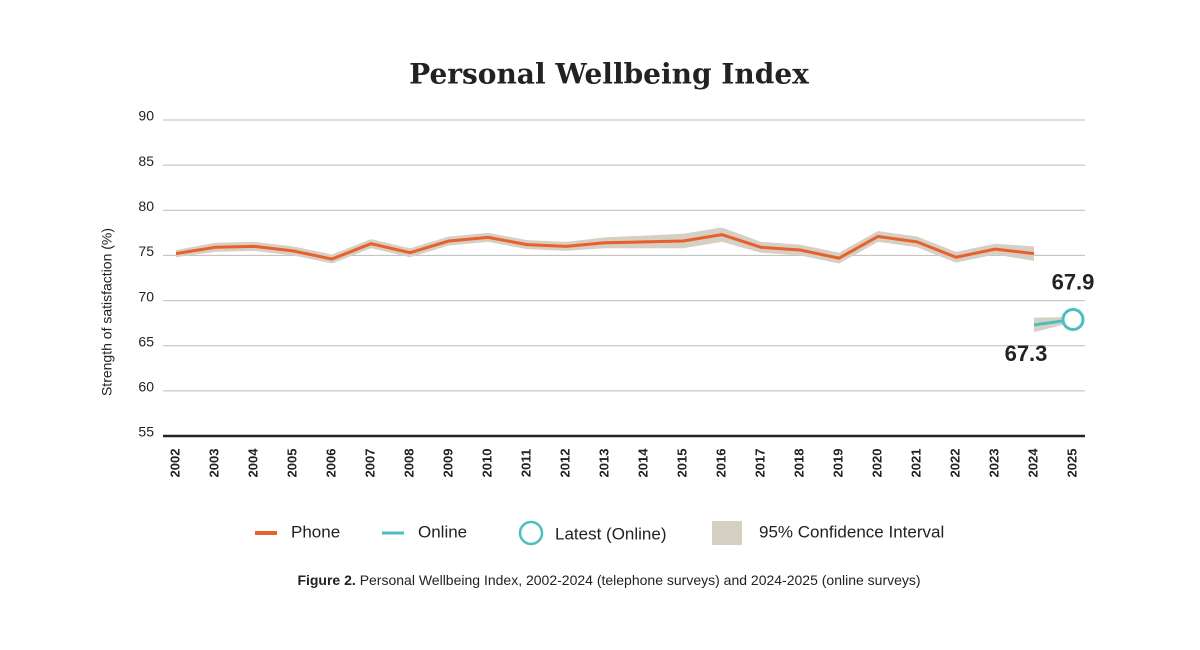 The height and width of the screenshot is (650, 1200). What do you see at coordinates (146, 387) in the screenshot?
I see `y-tick-label: 60` at bounding box center [146, 387].